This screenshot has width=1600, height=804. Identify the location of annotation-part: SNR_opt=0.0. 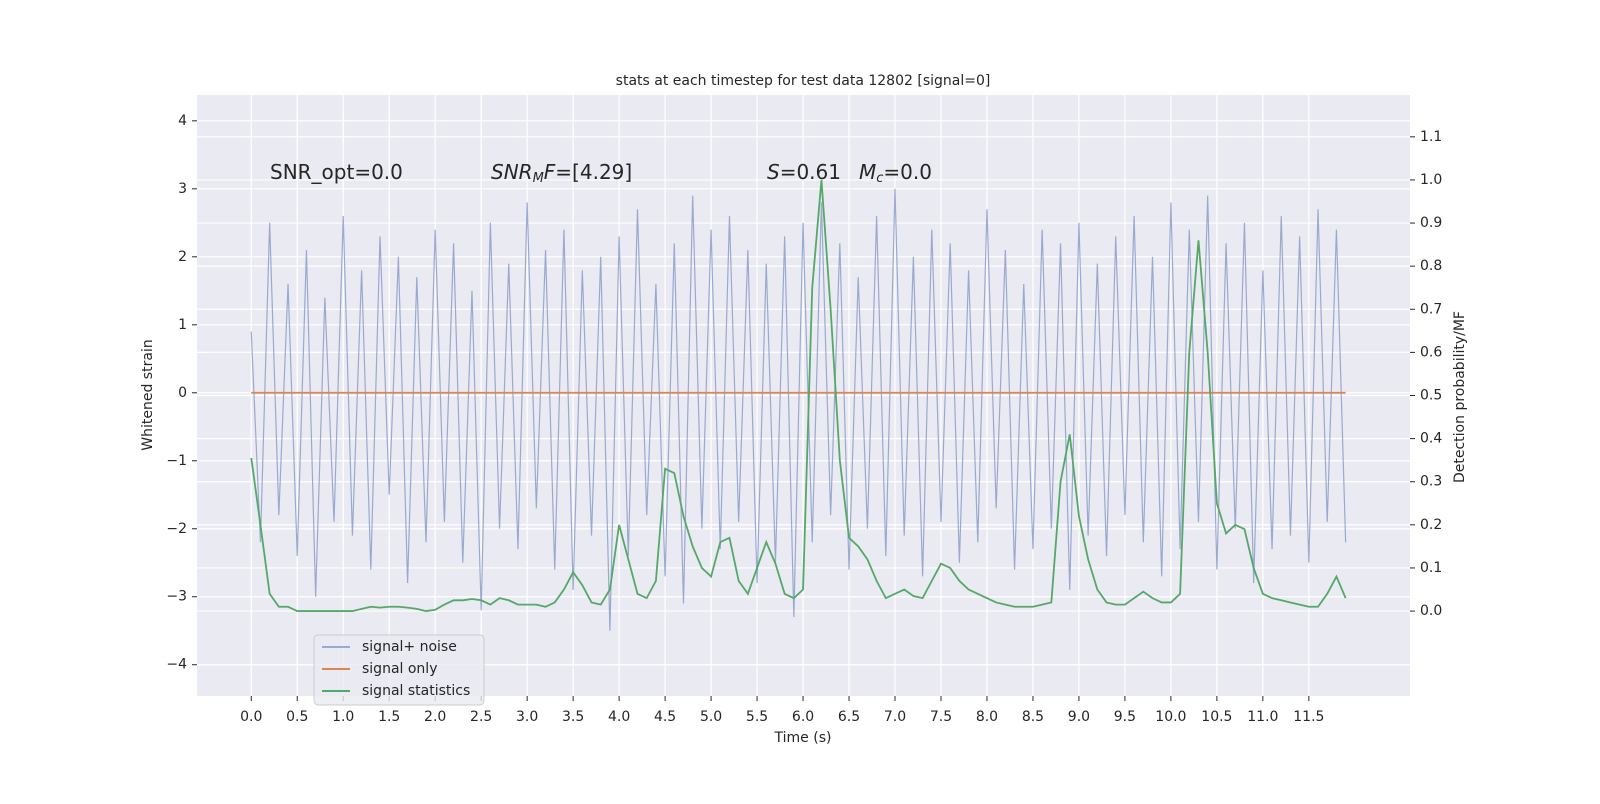
(336, 172).